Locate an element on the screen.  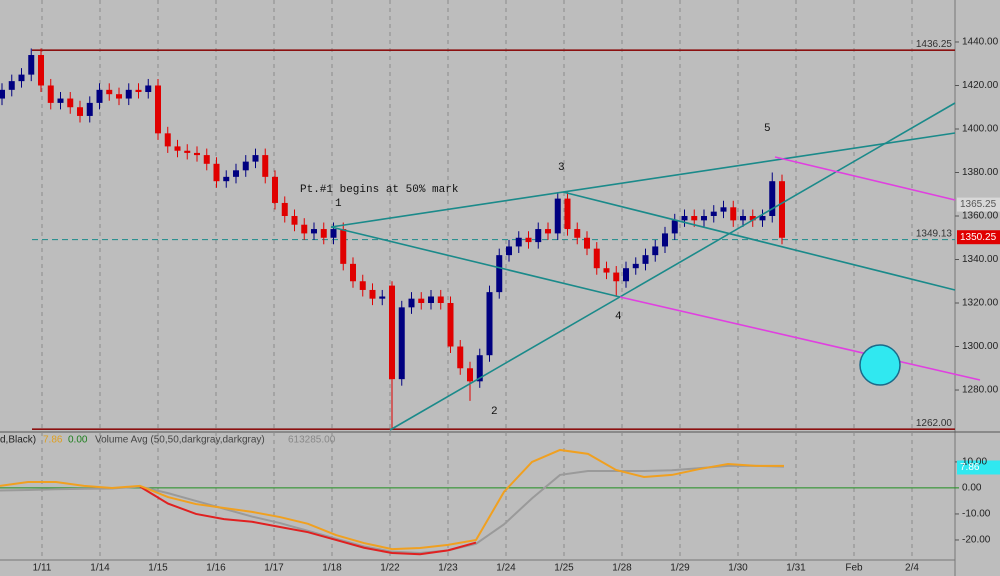
x-tick-label: 1/23 is located at coordinates (448, 568).